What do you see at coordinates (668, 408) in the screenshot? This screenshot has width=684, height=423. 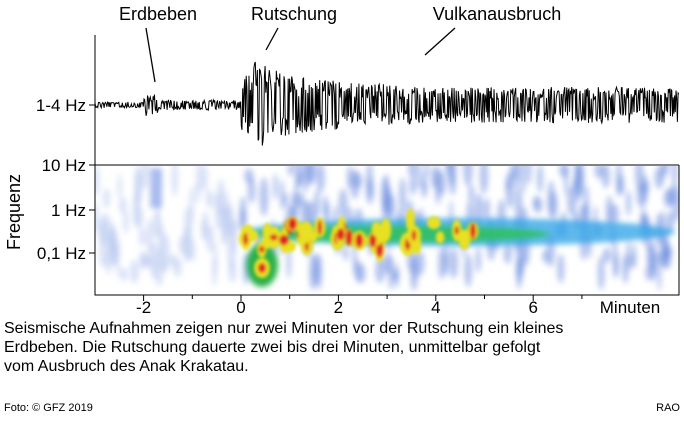 I see `author: RAO` at bounding box center [668, 408].